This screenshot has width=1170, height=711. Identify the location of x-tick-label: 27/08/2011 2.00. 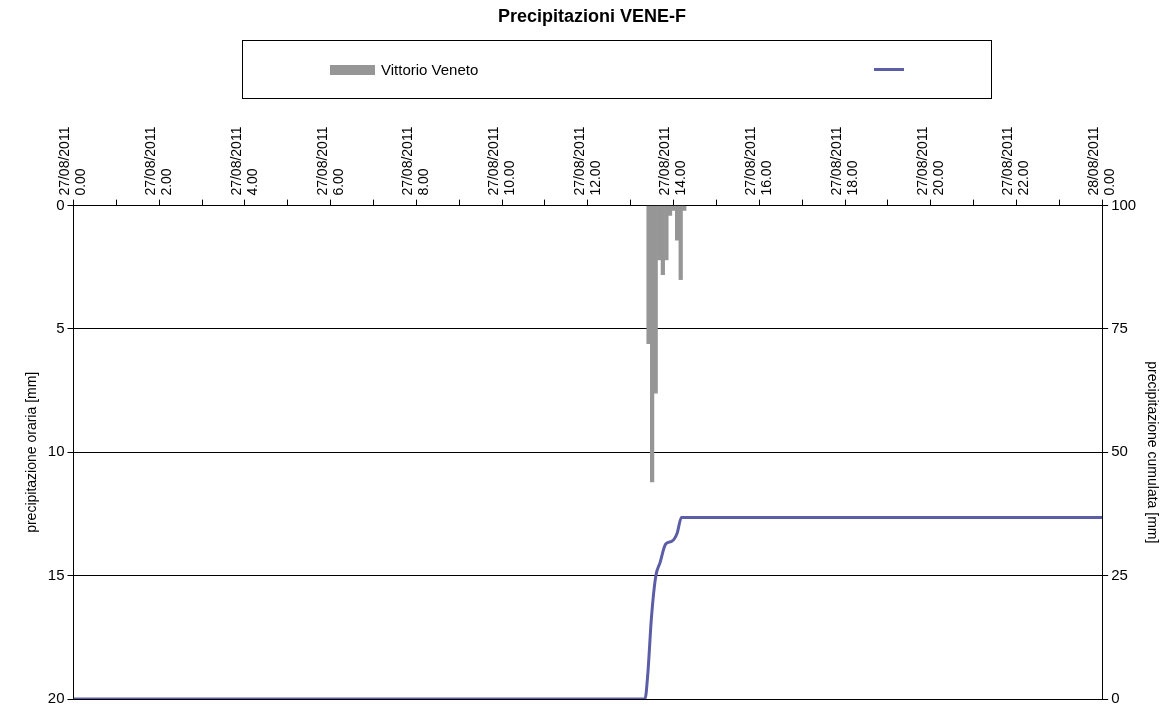
(158, 161).